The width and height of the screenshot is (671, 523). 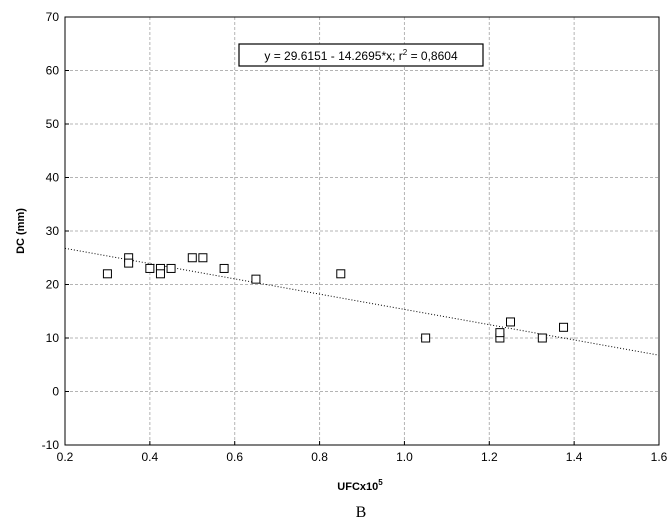 I want to click on equation-box-frame, so click(x=361, y=55).